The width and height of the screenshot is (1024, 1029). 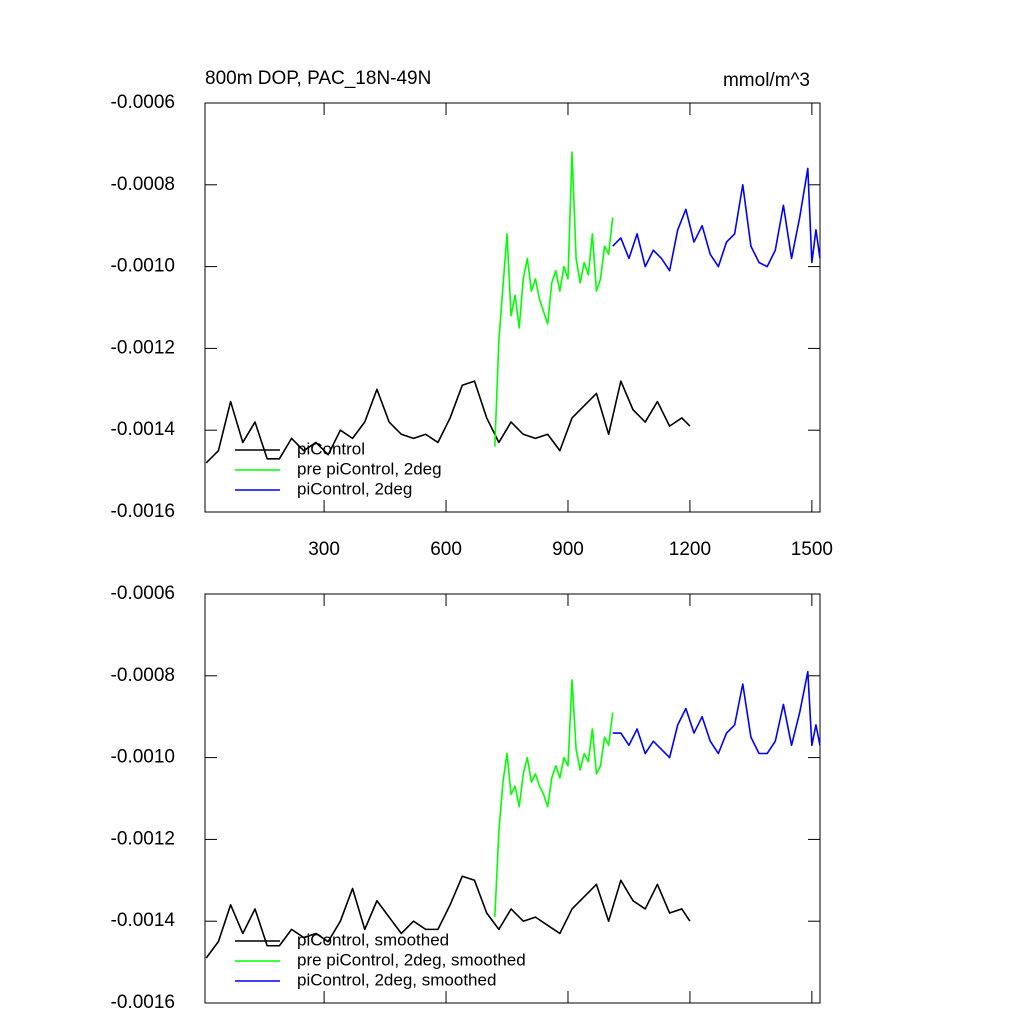 What do you see at coordinates (568, 549) in the screenshot?
I see `x-tick-label: 900` at bounding box center [568, 549].